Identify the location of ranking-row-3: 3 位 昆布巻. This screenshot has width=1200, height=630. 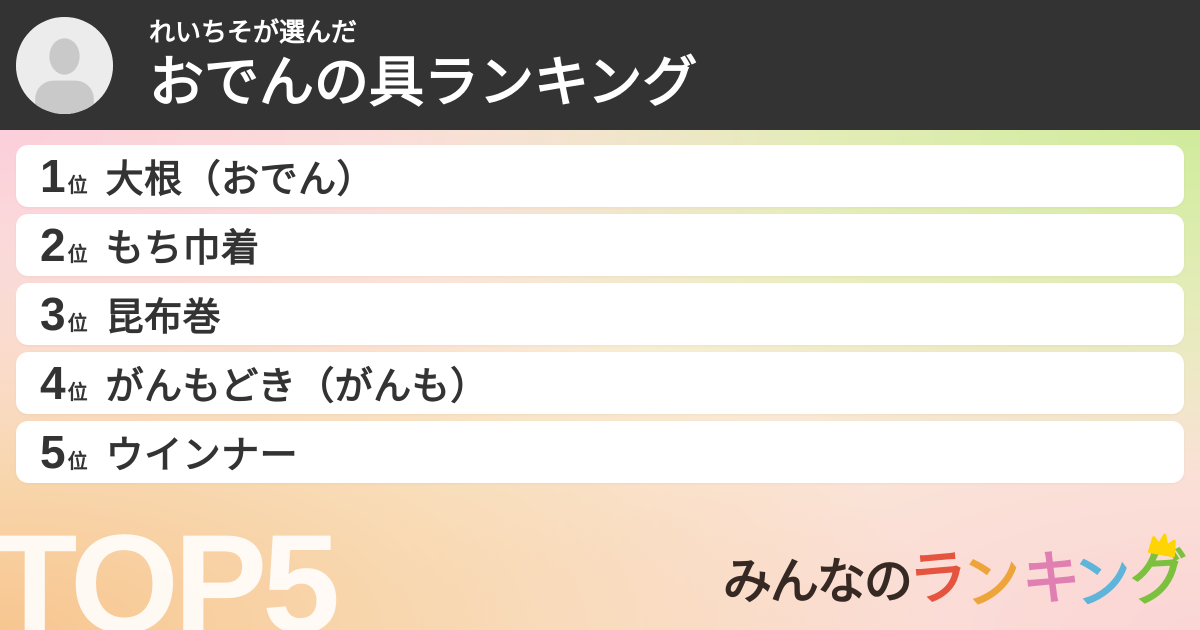
(600, 314).